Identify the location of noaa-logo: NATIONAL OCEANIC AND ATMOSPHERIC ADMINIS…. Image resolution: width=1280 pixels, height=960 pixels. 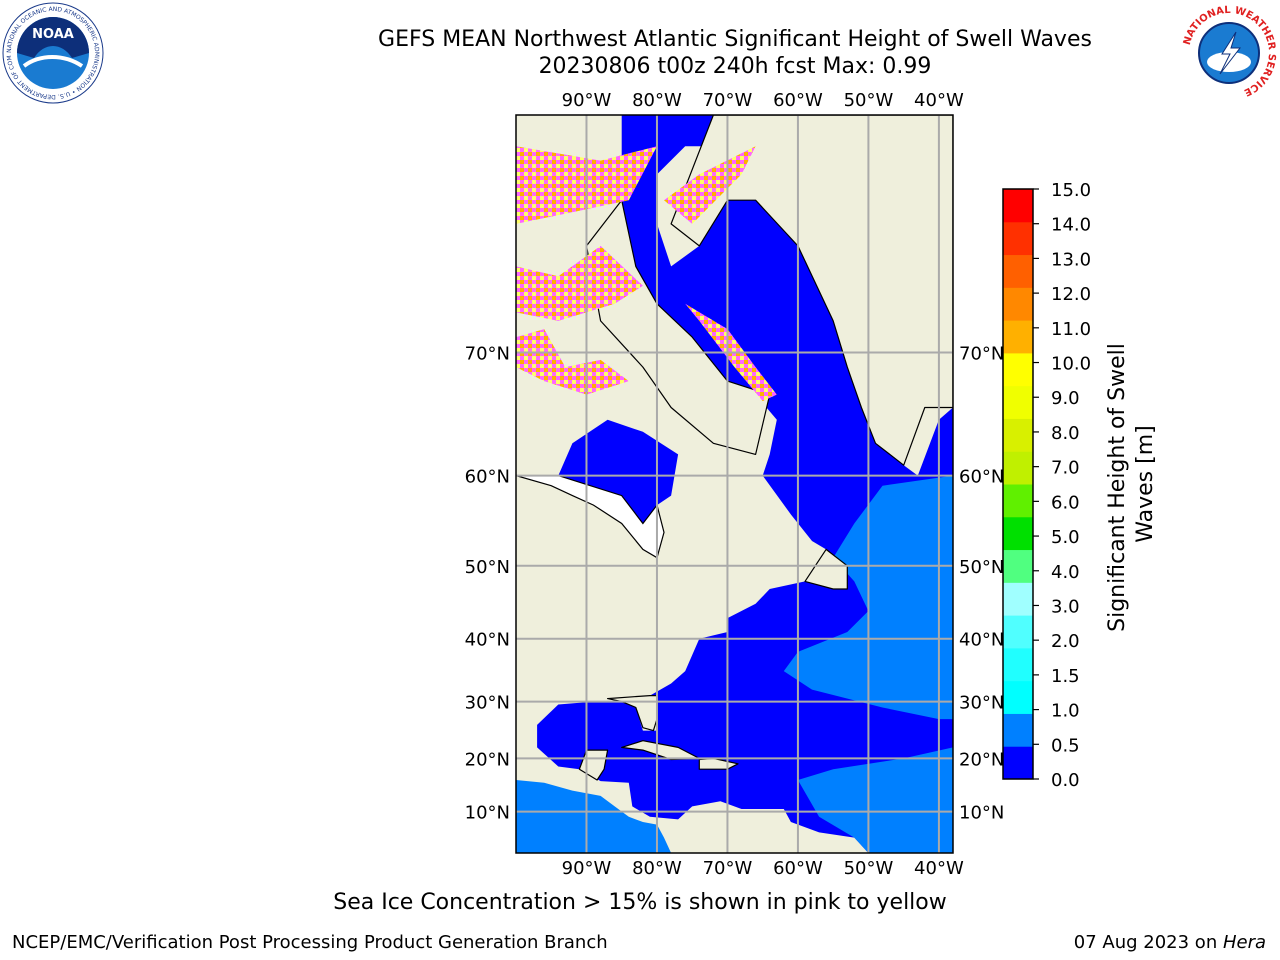
(53, 53).